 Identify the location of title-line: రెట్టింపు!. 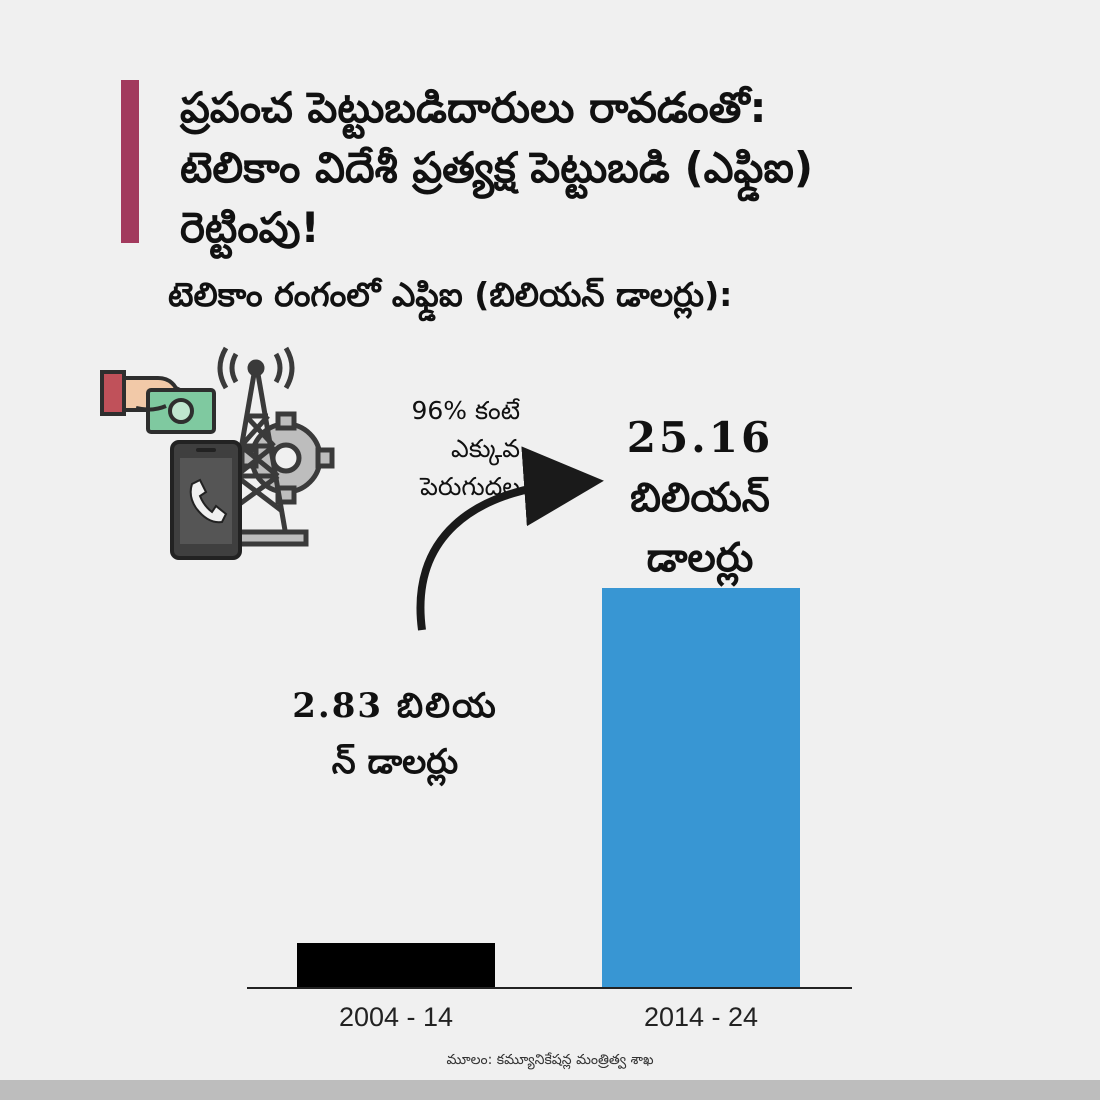
(250, 227).